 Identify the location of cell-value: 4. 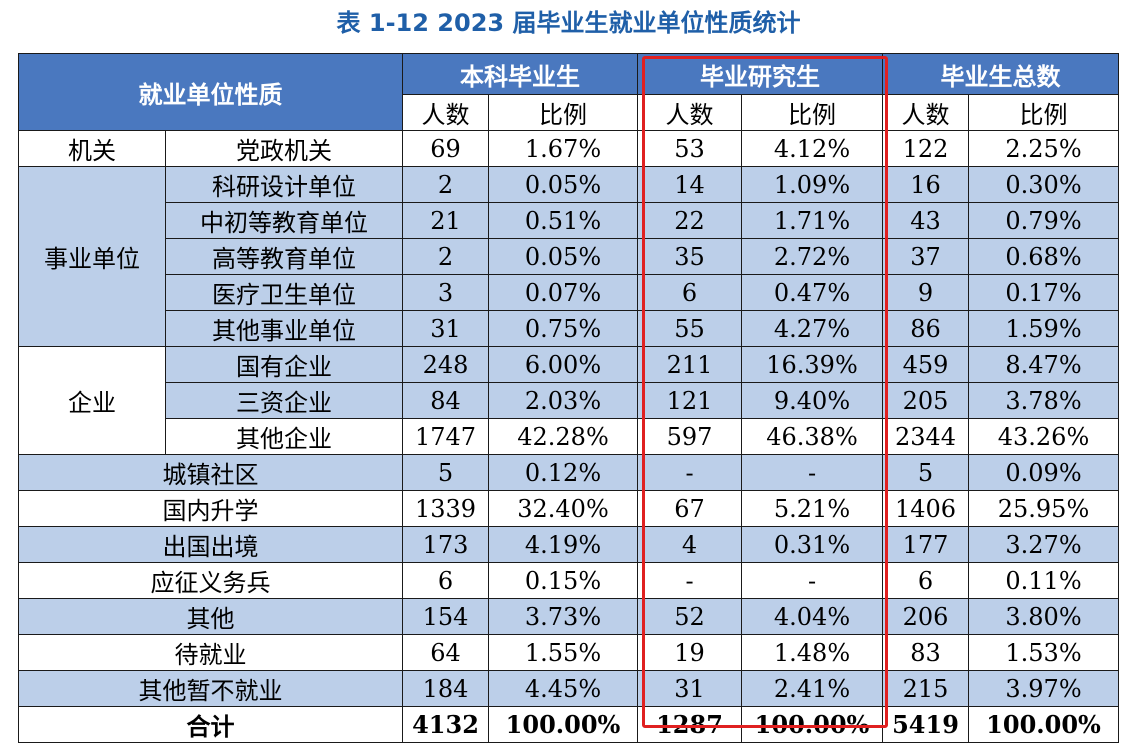
(689, 544).